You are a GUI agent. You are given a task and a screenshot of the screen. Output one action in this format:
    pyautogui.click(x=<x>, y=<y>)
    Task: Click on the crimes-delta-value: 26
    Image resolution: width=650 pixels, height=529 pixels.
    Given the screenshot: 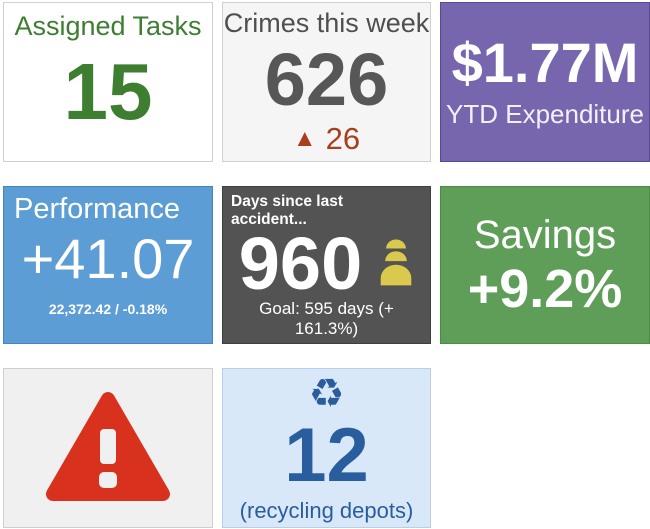 What is the action you would take?
    pyautogui.click(x=343, y=139)
    